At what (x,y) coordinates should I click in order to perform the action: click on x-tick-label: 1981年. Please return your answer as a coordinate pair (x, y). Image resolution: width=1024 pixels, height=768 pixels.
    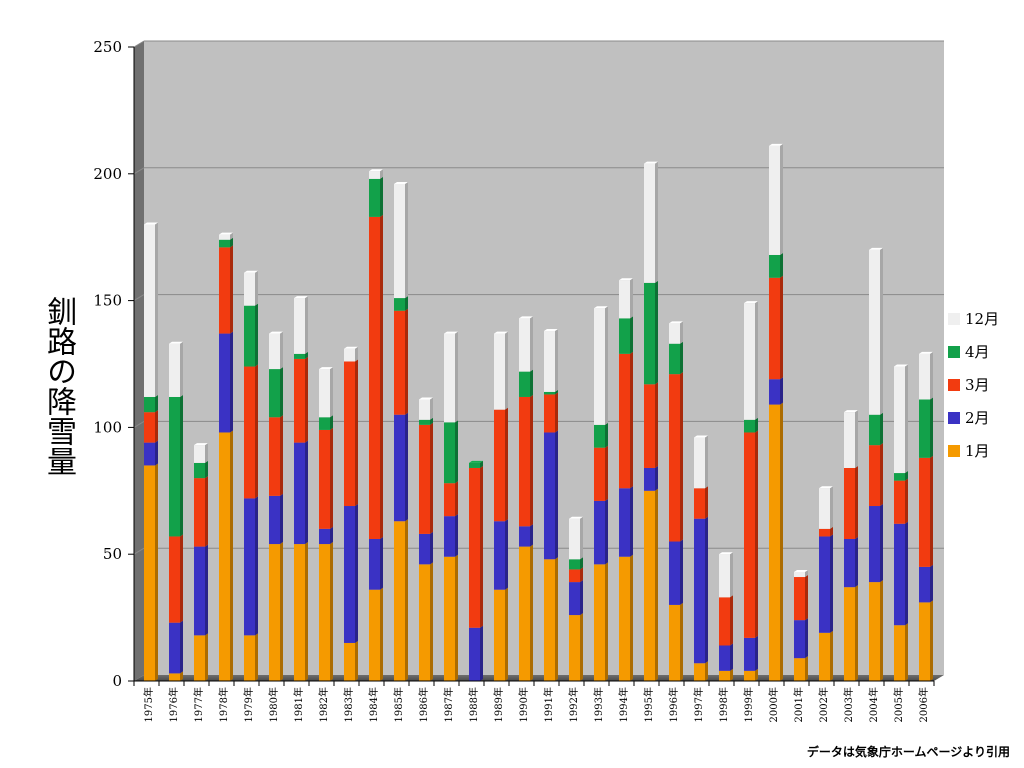
    Looking at the image, I should click on (298, 704).